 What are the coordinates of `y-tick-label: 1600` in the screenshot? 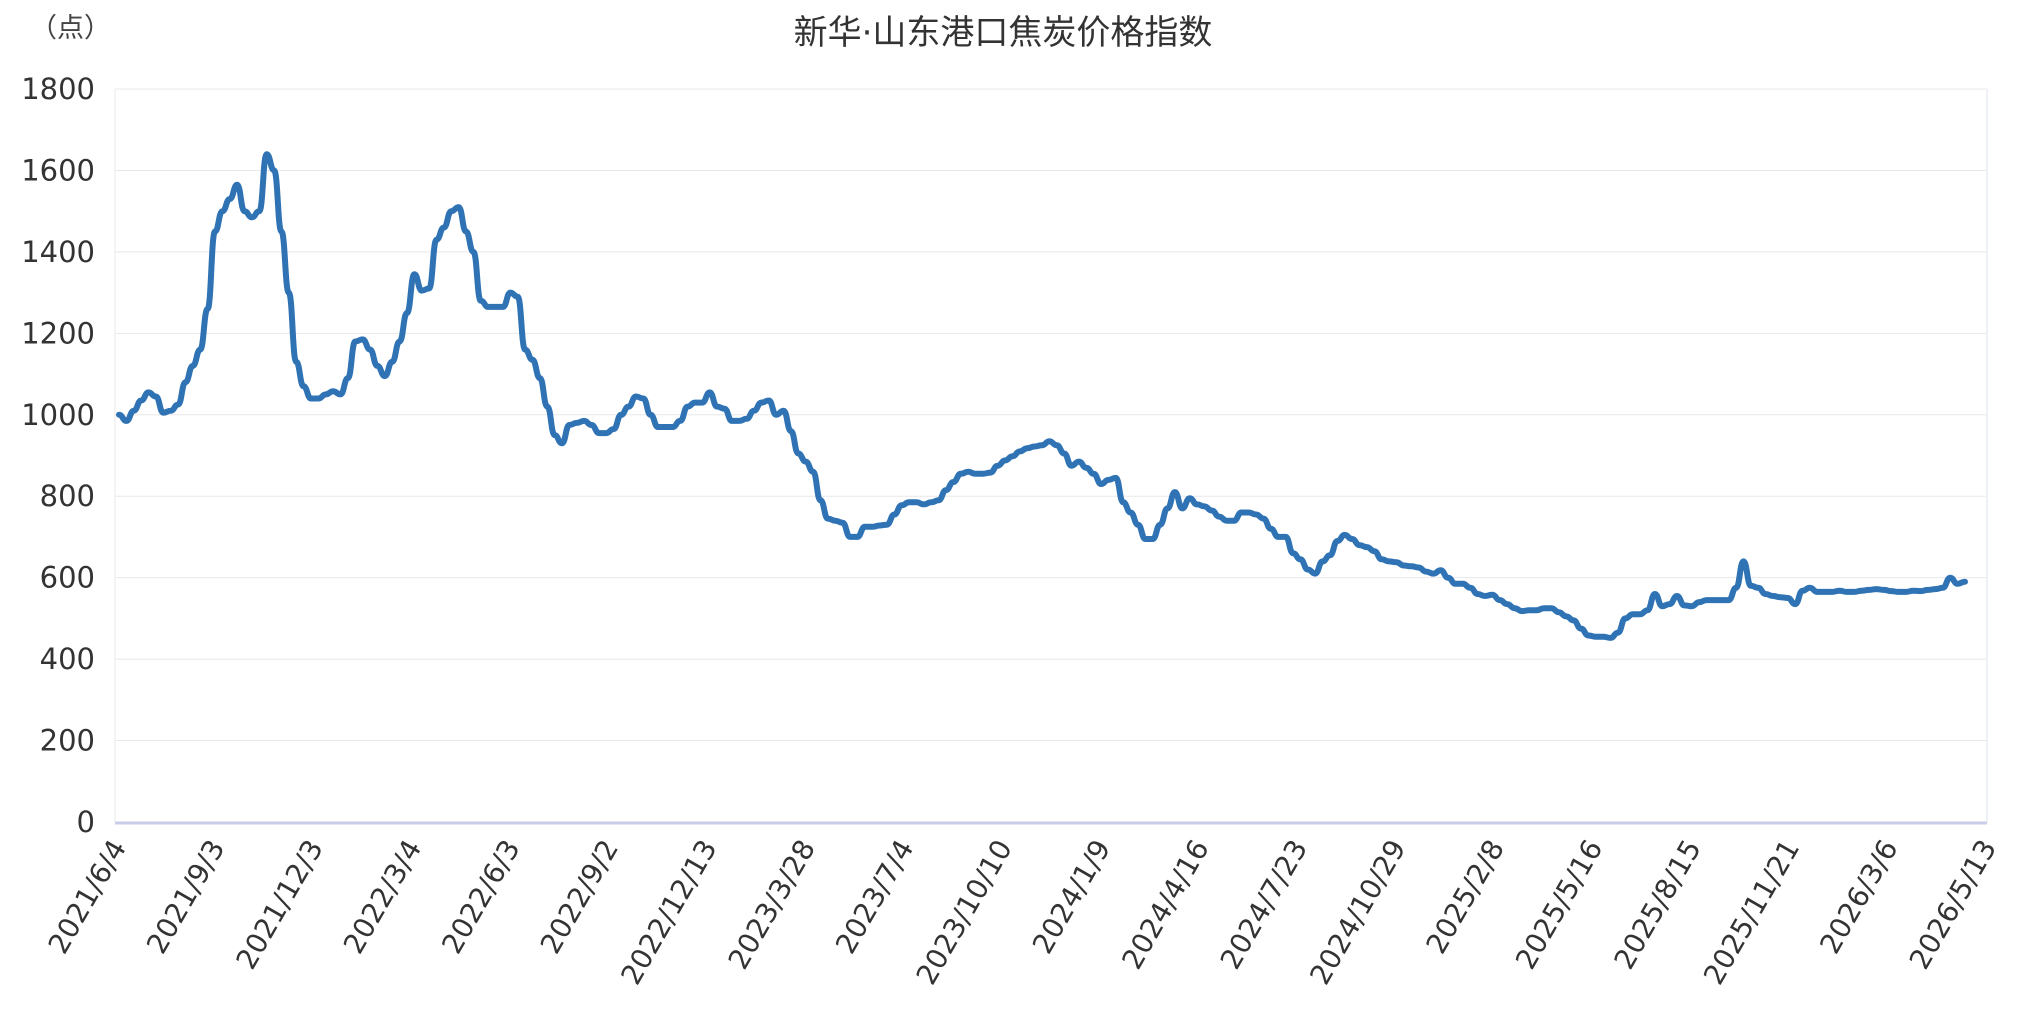 It's located at (58, 170).